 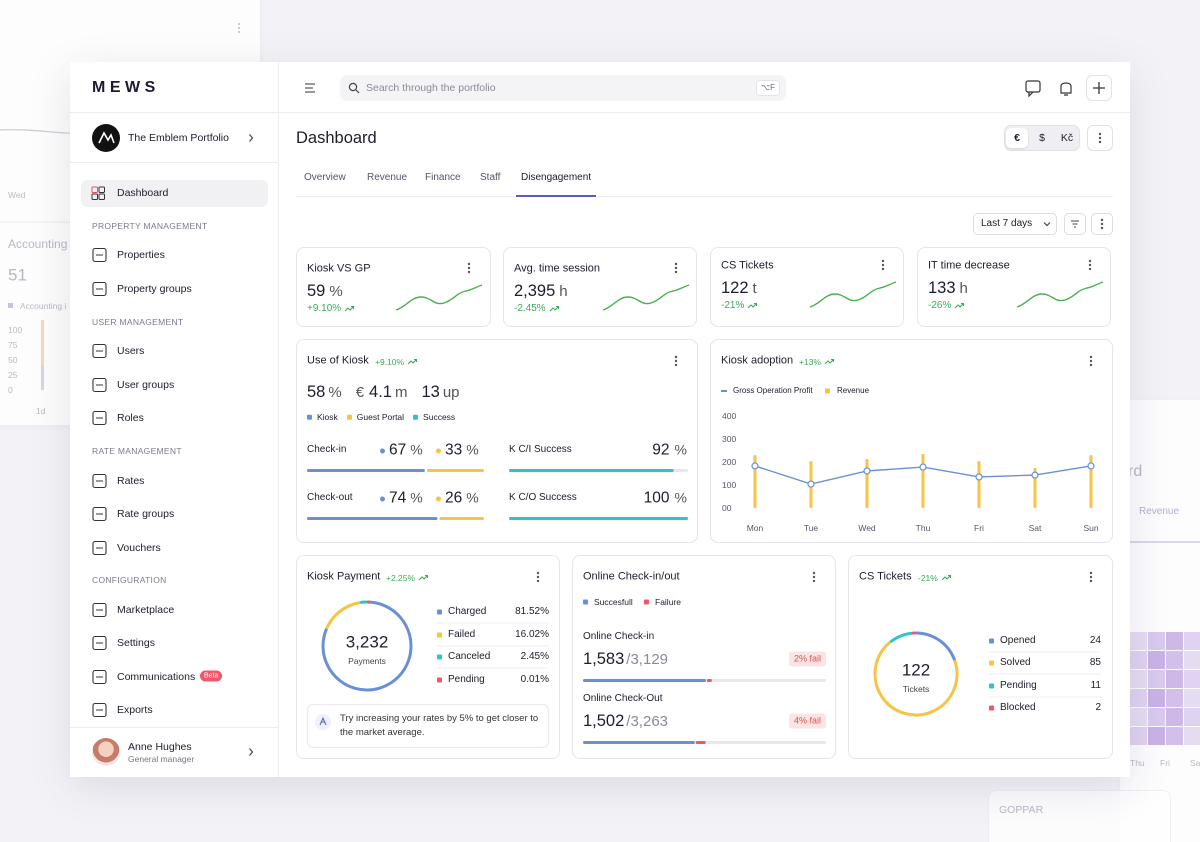 I want to click on nav-item: Marketplace, so click(x=146, y=609).